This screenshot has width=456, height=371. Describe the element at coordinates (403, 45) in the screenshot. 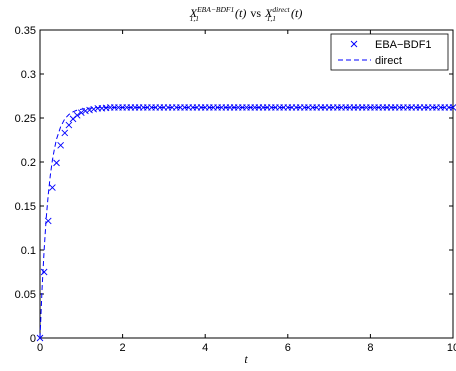

I see `legend-label-eba-bdf1: EBA−BDF1` at that location.